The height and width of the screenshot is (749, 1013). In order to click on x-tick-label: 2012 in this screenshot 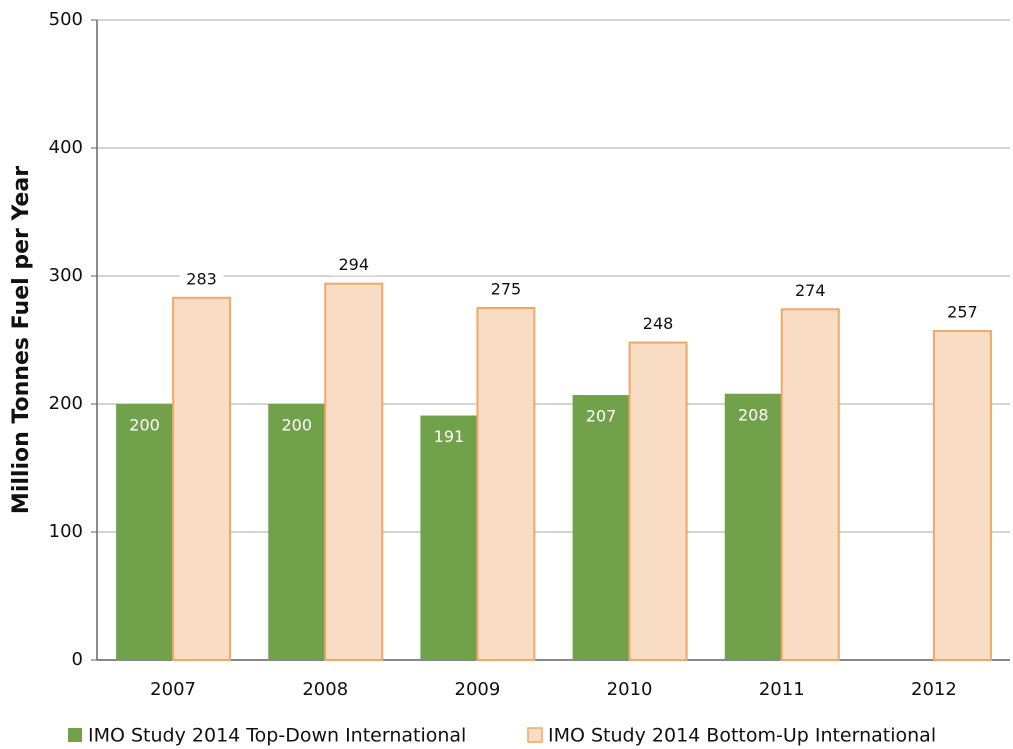, I will do `click(934, 689)`.